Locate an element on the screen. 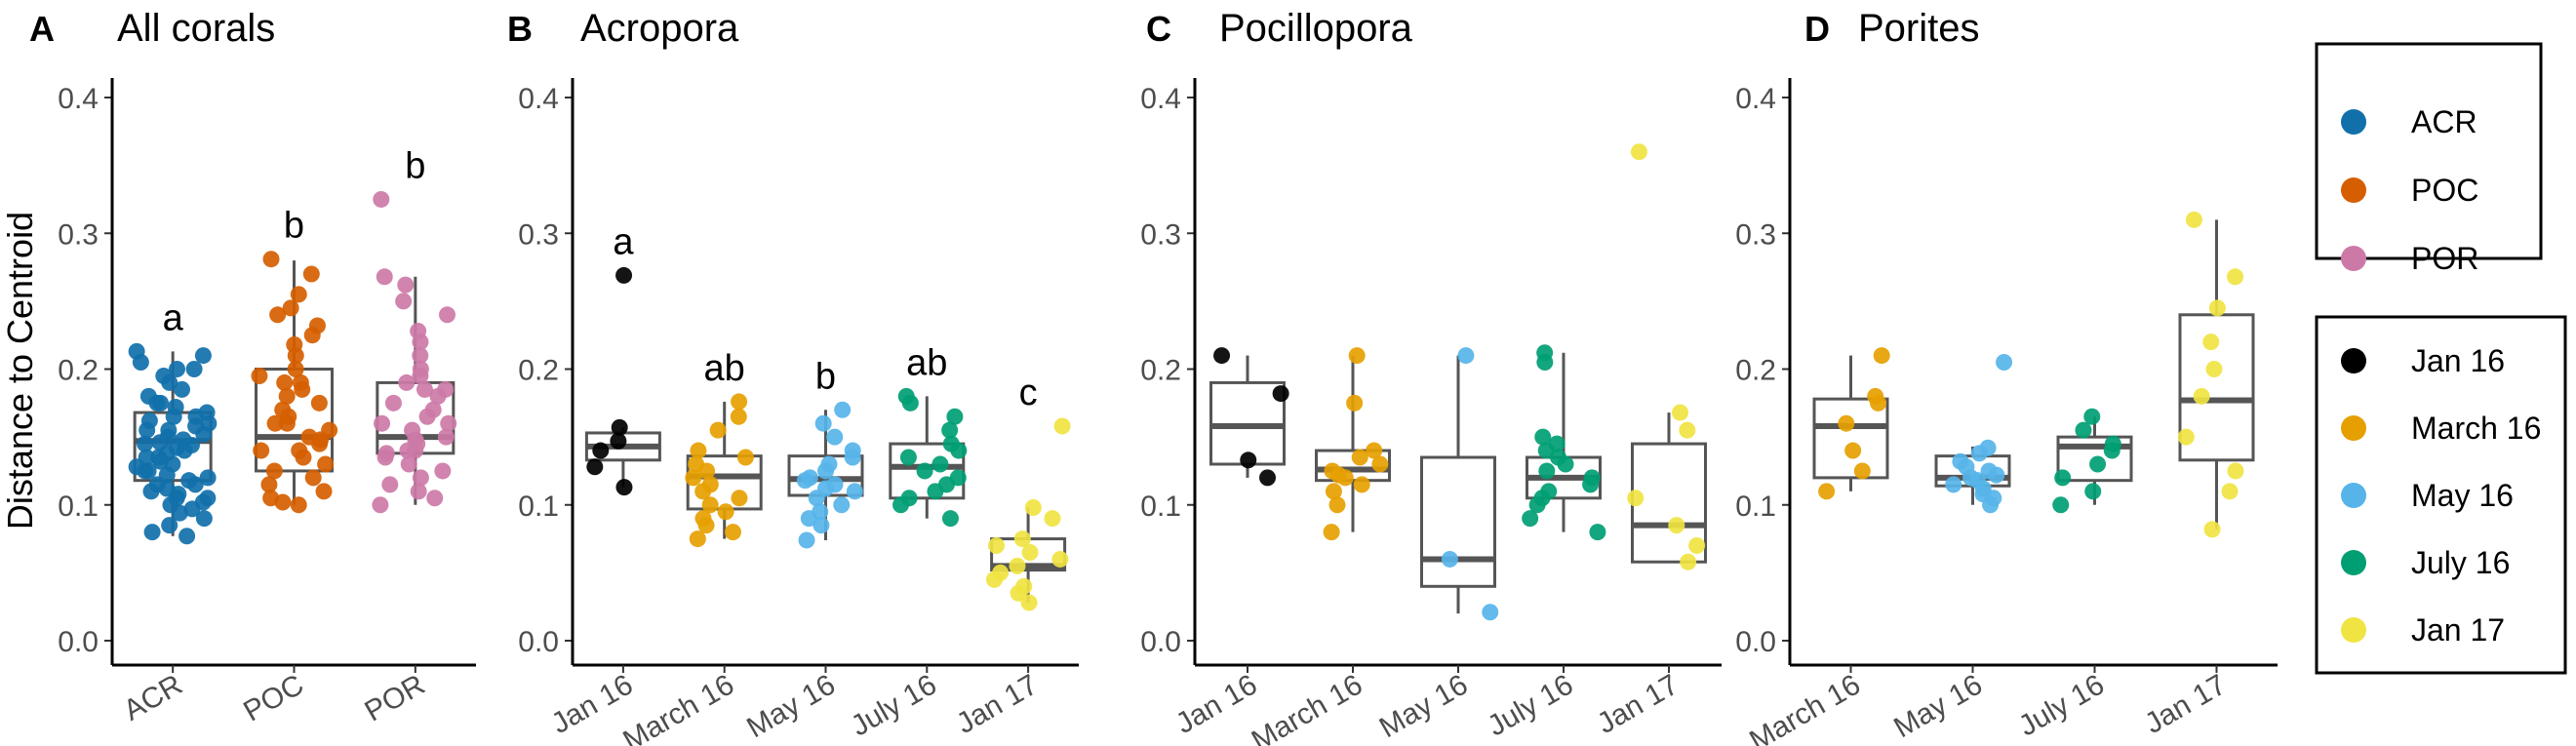 The height and width of the screenshot is (746, 2576). x-tick-label: July 16 is located at coordinates (894, 705).